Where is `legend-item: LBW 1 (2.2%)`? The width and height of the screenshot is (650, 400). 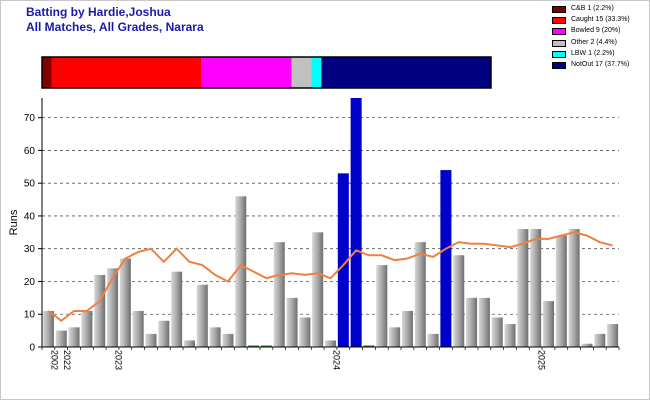 legend-item: LBW 1 (2.2%) is located at coordinates (600, 54).